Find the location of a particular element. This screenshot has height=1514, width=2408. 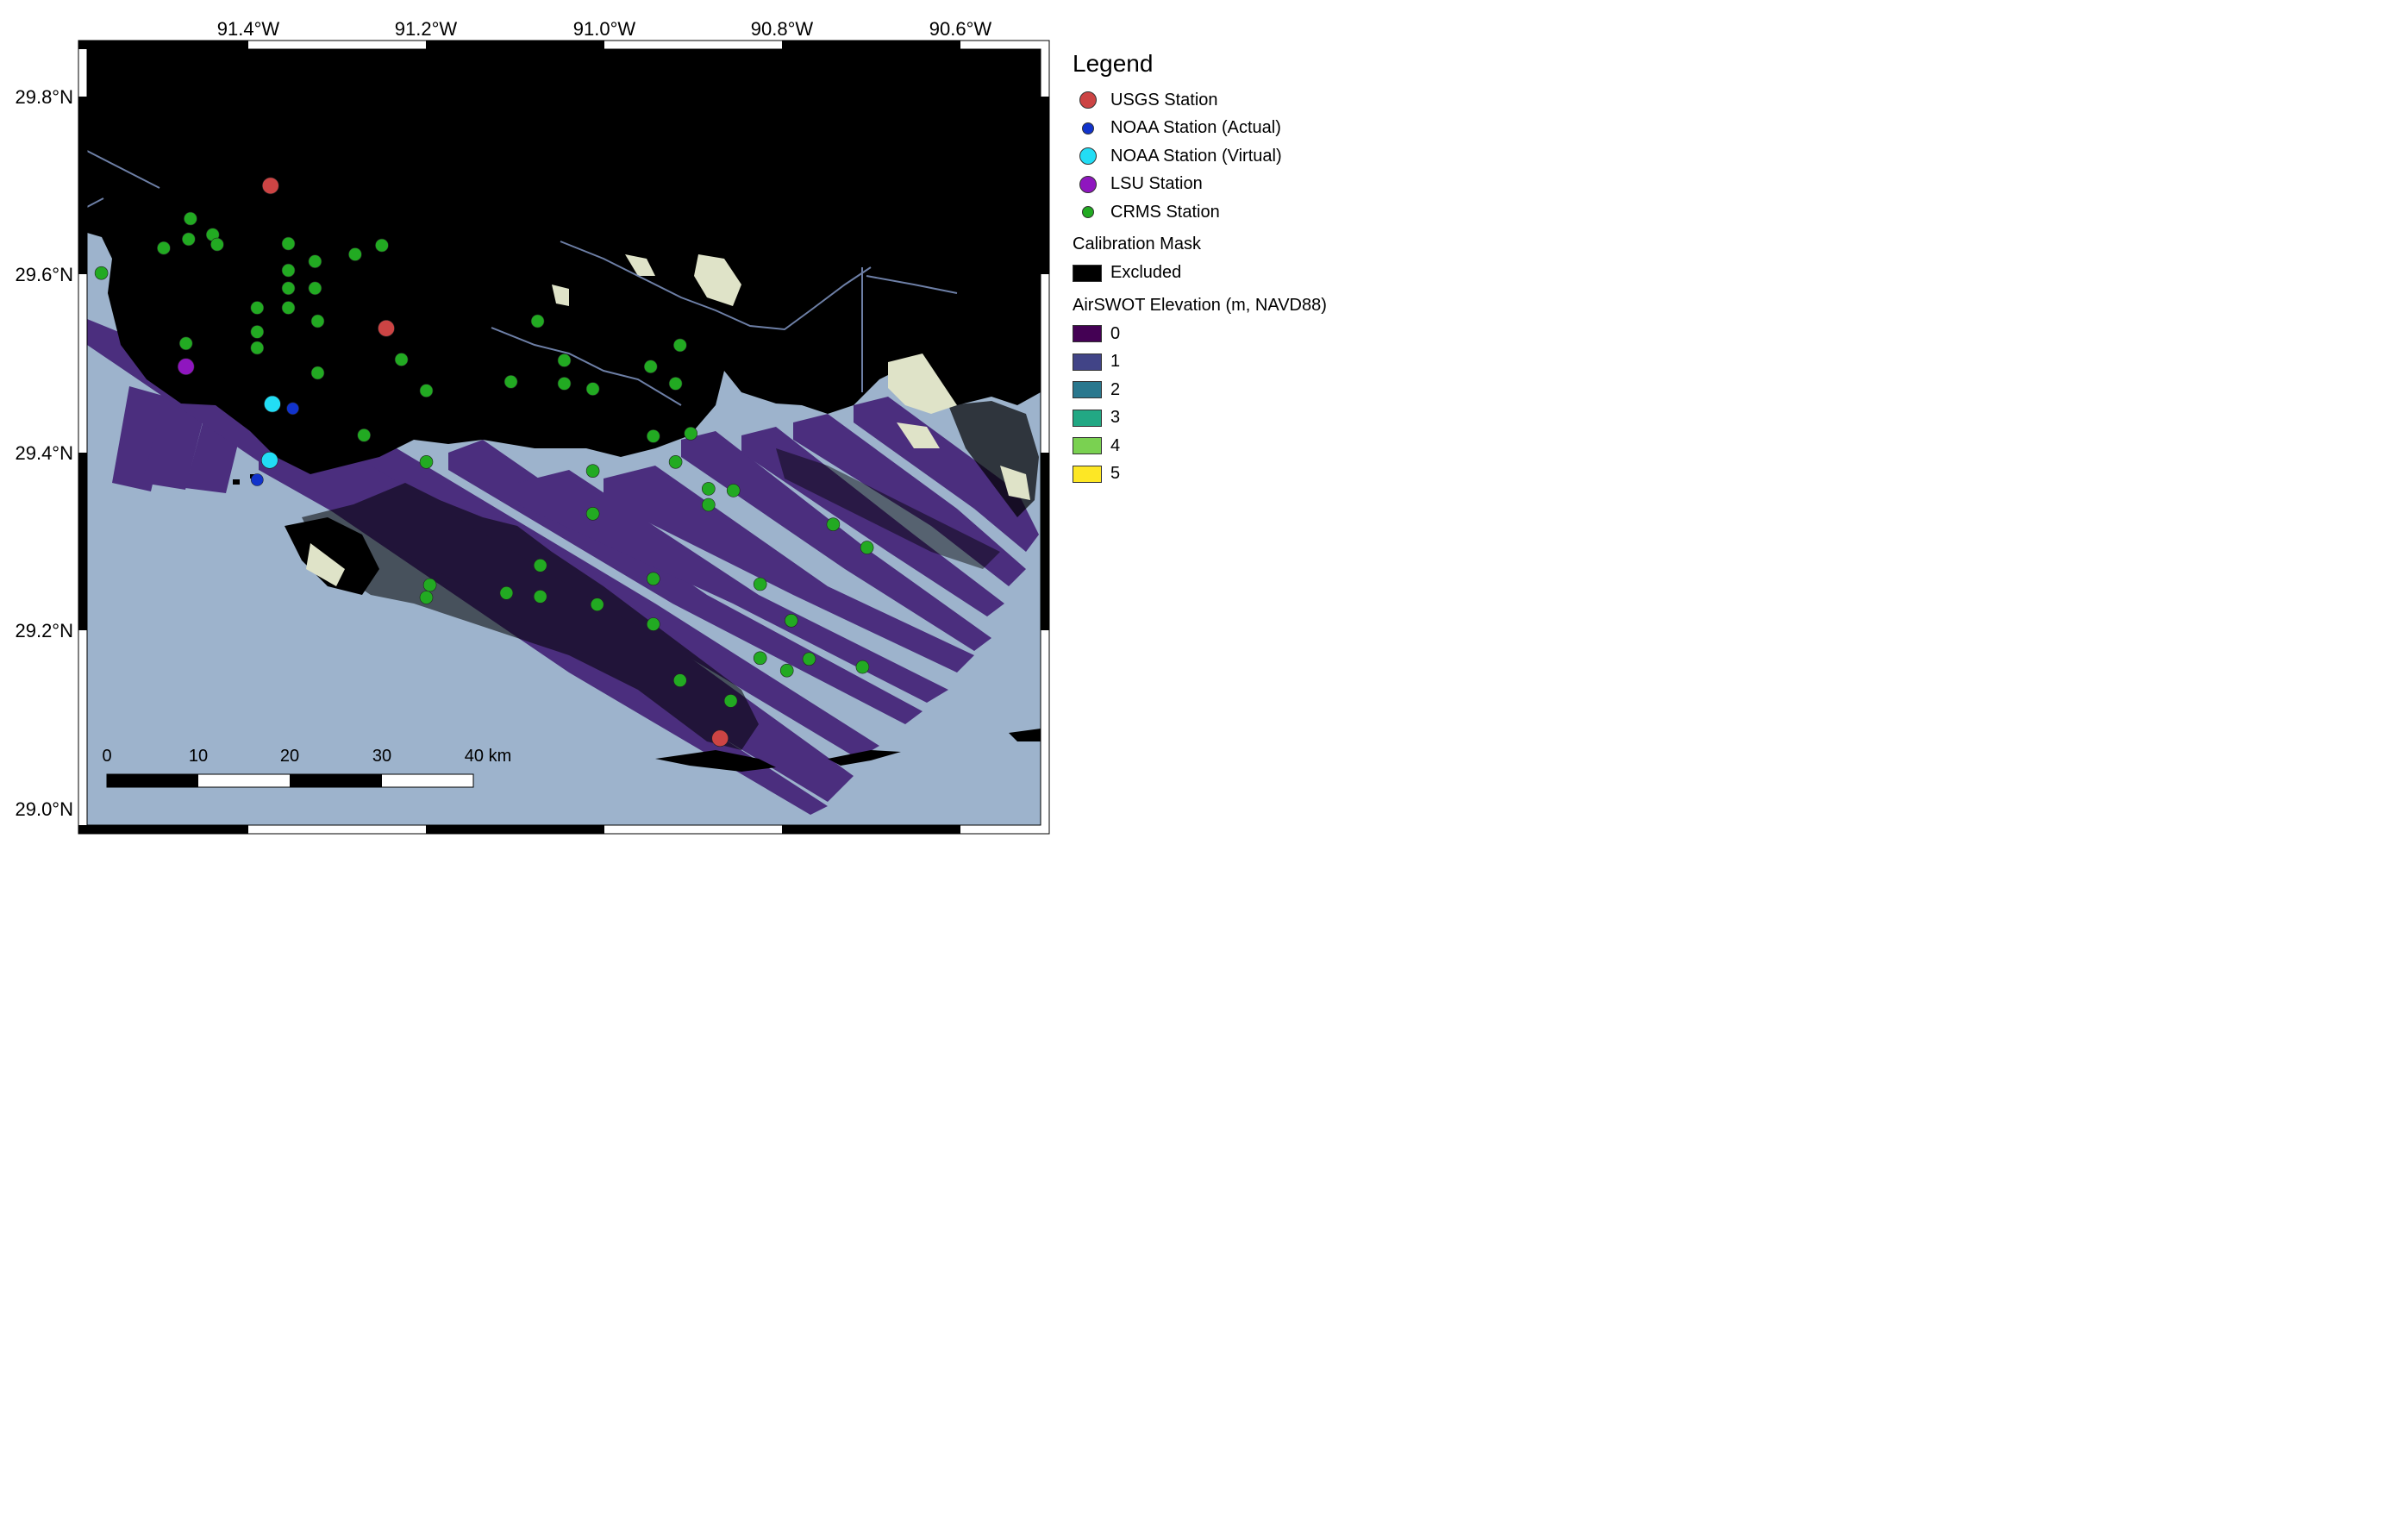

longitude-labels: 91.4°W 91.2°W 91.0°W 90.8°W 90.6°W is located at coordinates (604, 29).